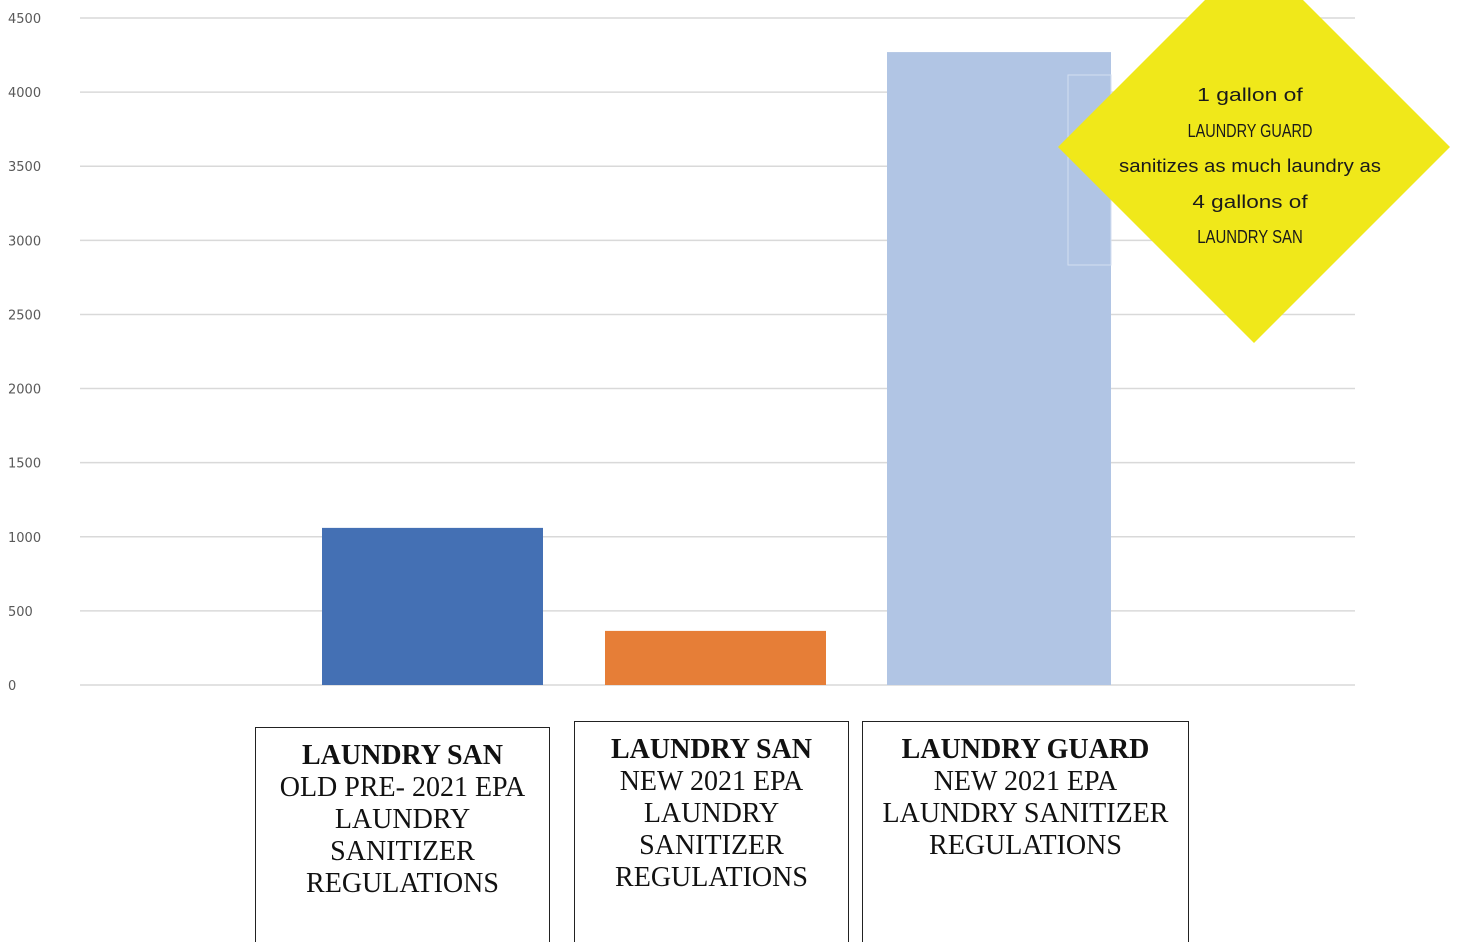 The image size is (1463, 942). Describe the element at coordinates (20, 612) in the screenshot. I see `y-tick-label: 500` at that location.